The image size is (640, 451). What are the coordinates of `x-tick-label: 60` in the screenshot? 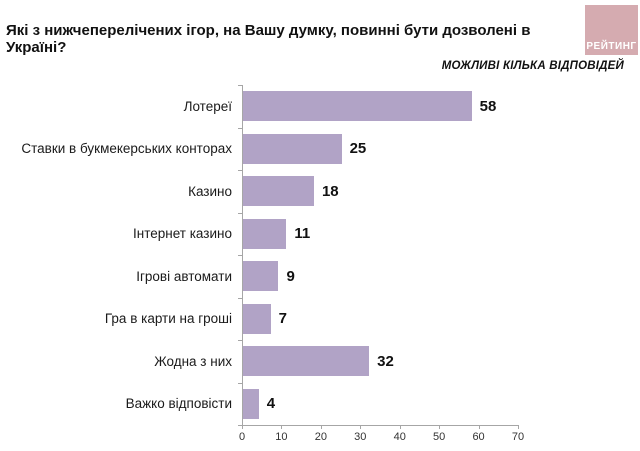 It's located at (478, 437).